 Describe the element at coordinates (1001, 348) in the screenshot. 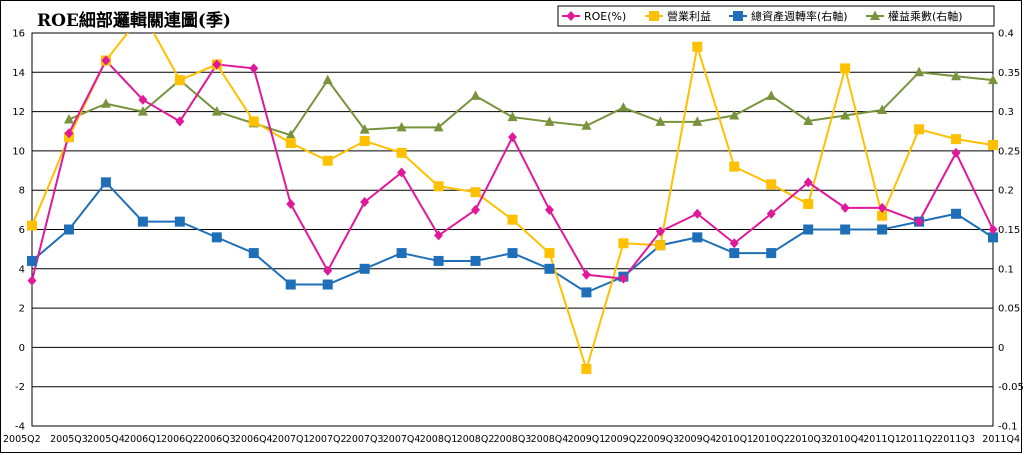

I see `right-tick-label: 0` at that location.